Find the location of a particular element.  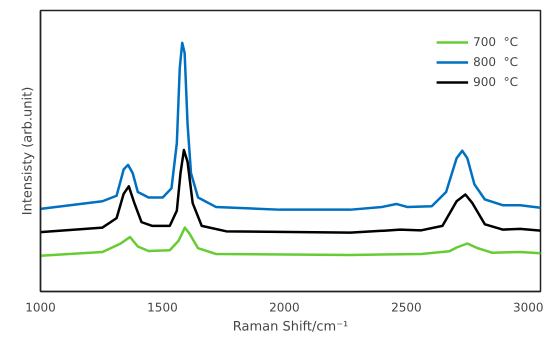

legend-label: 900 °C is located at coordinates (495, 82).